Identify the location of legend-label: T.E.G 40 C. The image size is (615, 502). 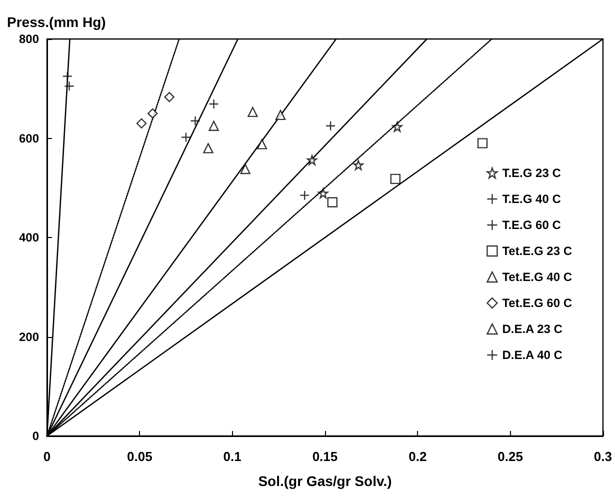
(532, 199).